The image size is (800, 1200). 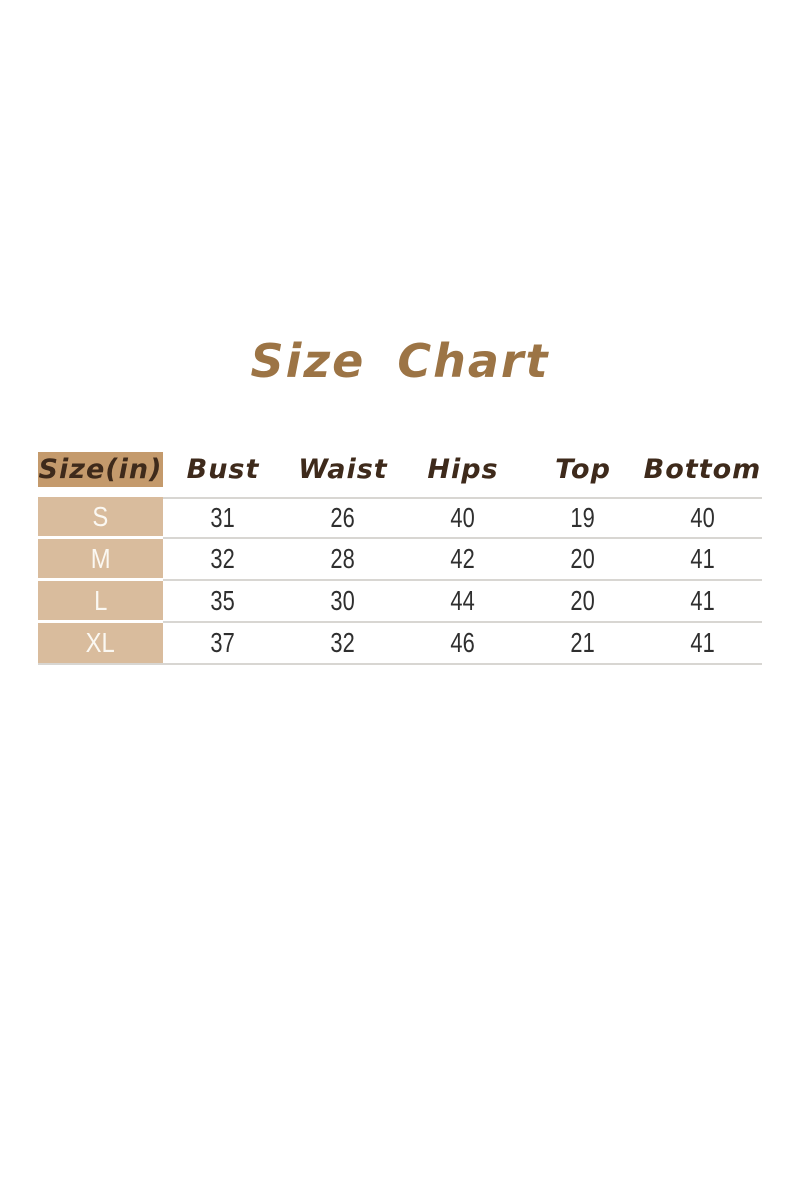 I want to click on measurement-value: 19, so click(x=583, y=517).